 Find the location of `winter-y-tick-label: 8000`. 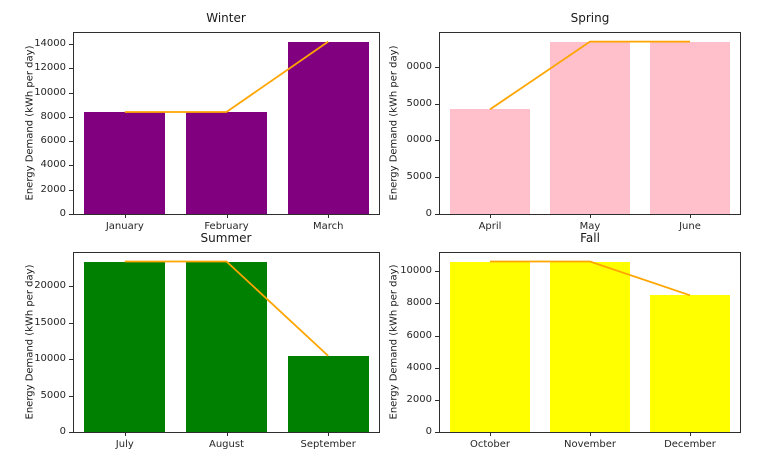

winter-y-tick-label: 8000 is located at coordinates (53, 116).